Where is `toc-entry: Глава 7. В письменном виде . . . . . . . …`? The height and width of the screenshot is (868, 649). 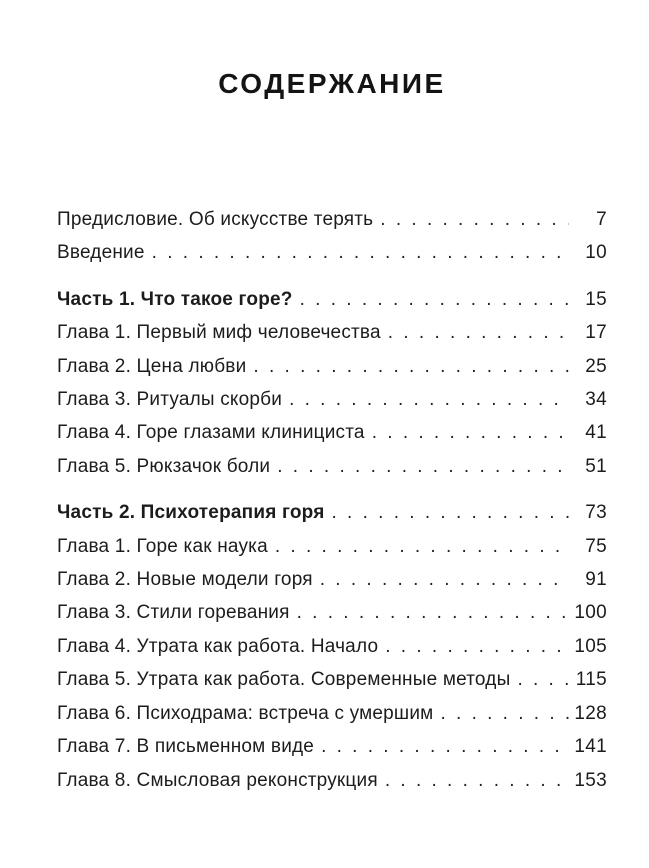 toc-entry: Глава 7. В письменном виде . . . . . . . … is located at coordinates (332, 746).